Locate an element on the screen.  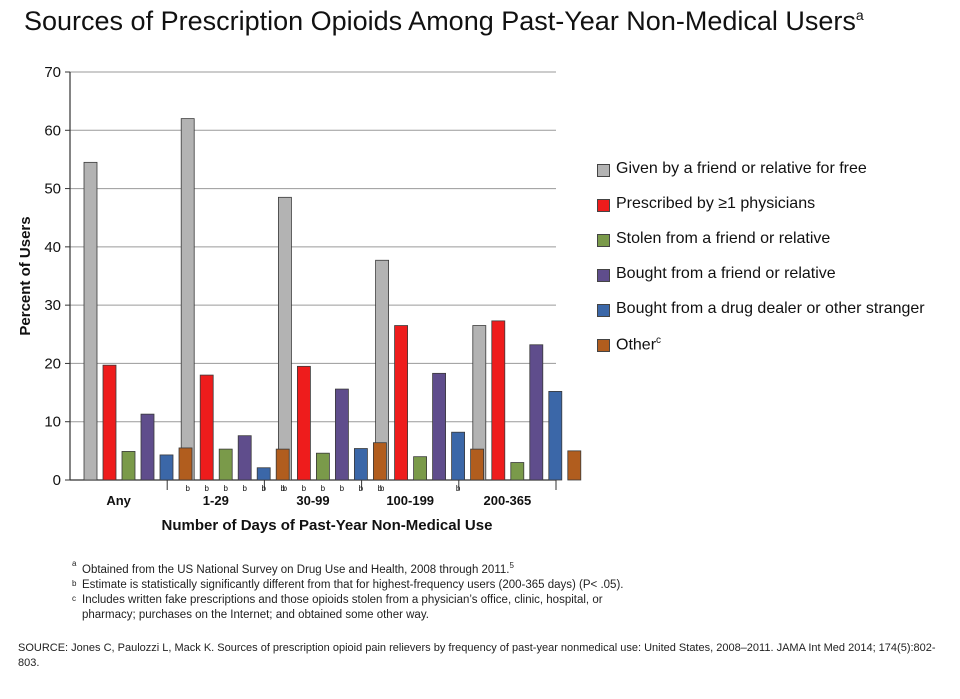
legend-label: Otherc is located at coordinates (638, 344).